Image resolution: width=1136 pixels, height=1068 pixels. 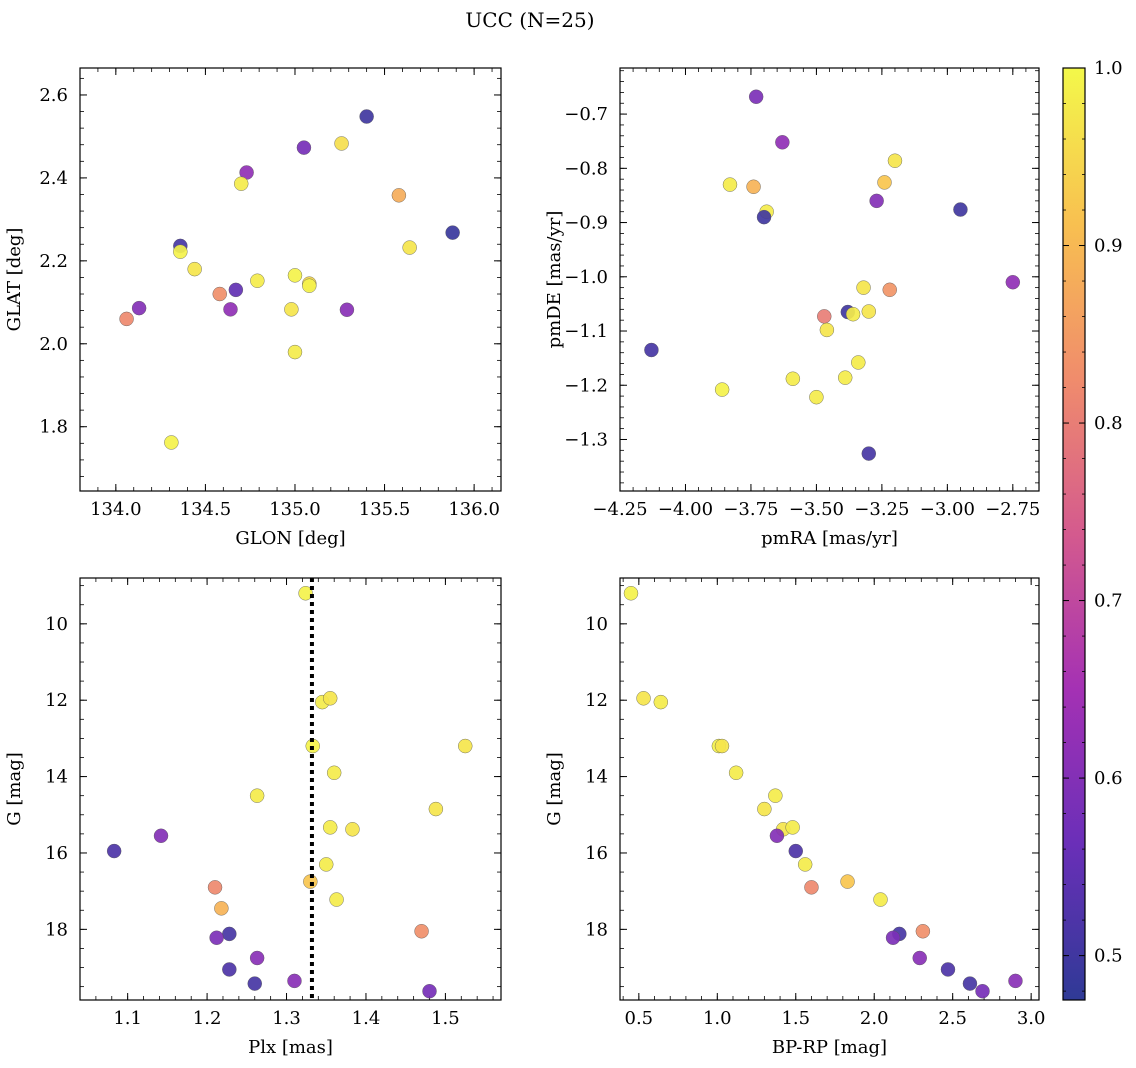 I want to click on y-tick-label: −1.3, so click(x=586, y=439).